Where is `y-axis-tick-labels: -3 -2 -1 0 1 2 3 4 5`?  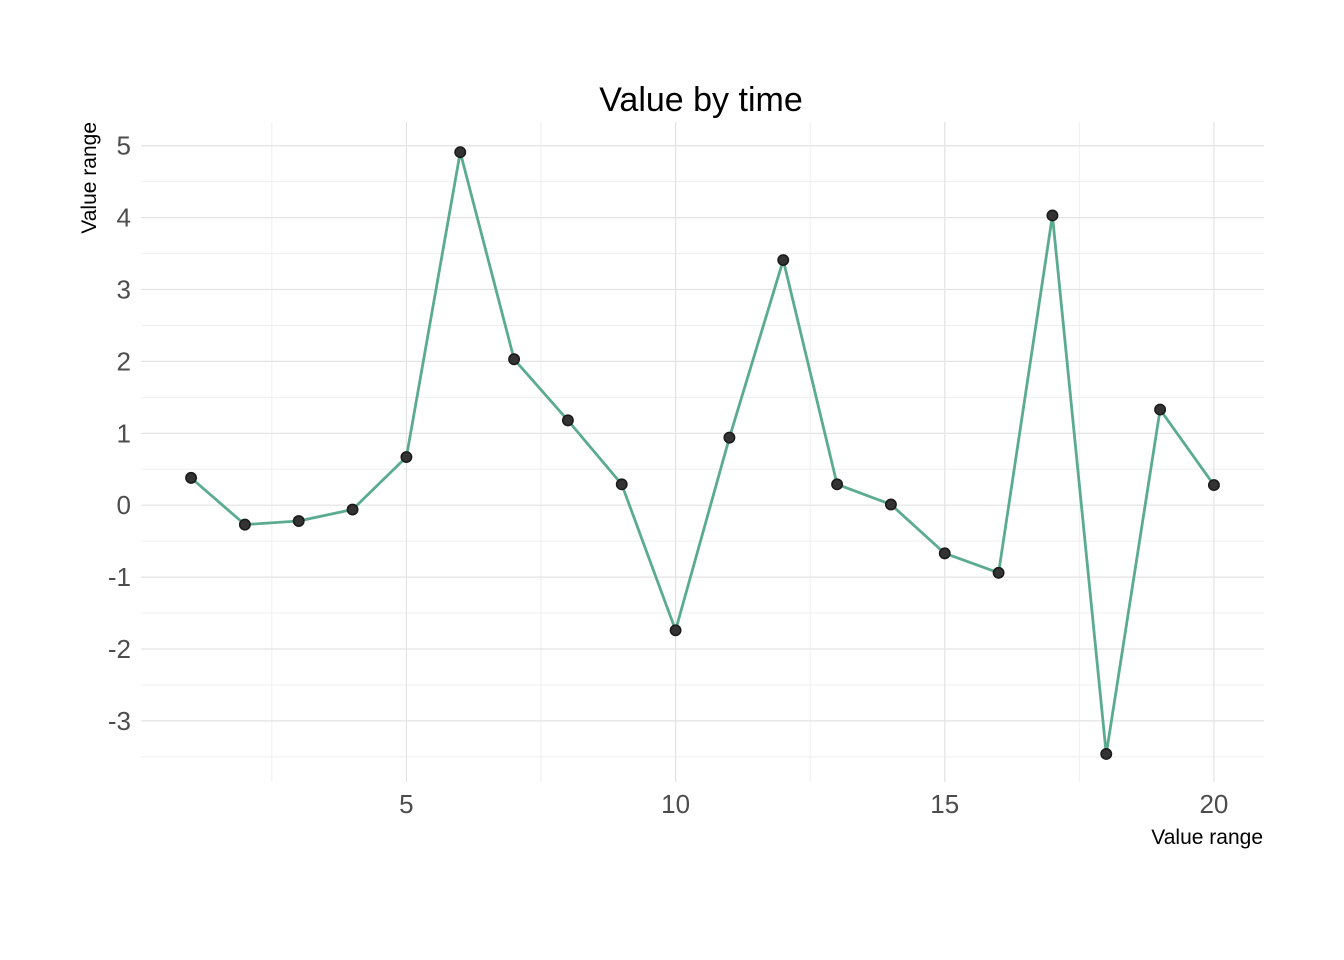
y-axis-tick-labels: -3 -2 -1 0 1 2 3 4 5 is located at coordinates (119, 433).